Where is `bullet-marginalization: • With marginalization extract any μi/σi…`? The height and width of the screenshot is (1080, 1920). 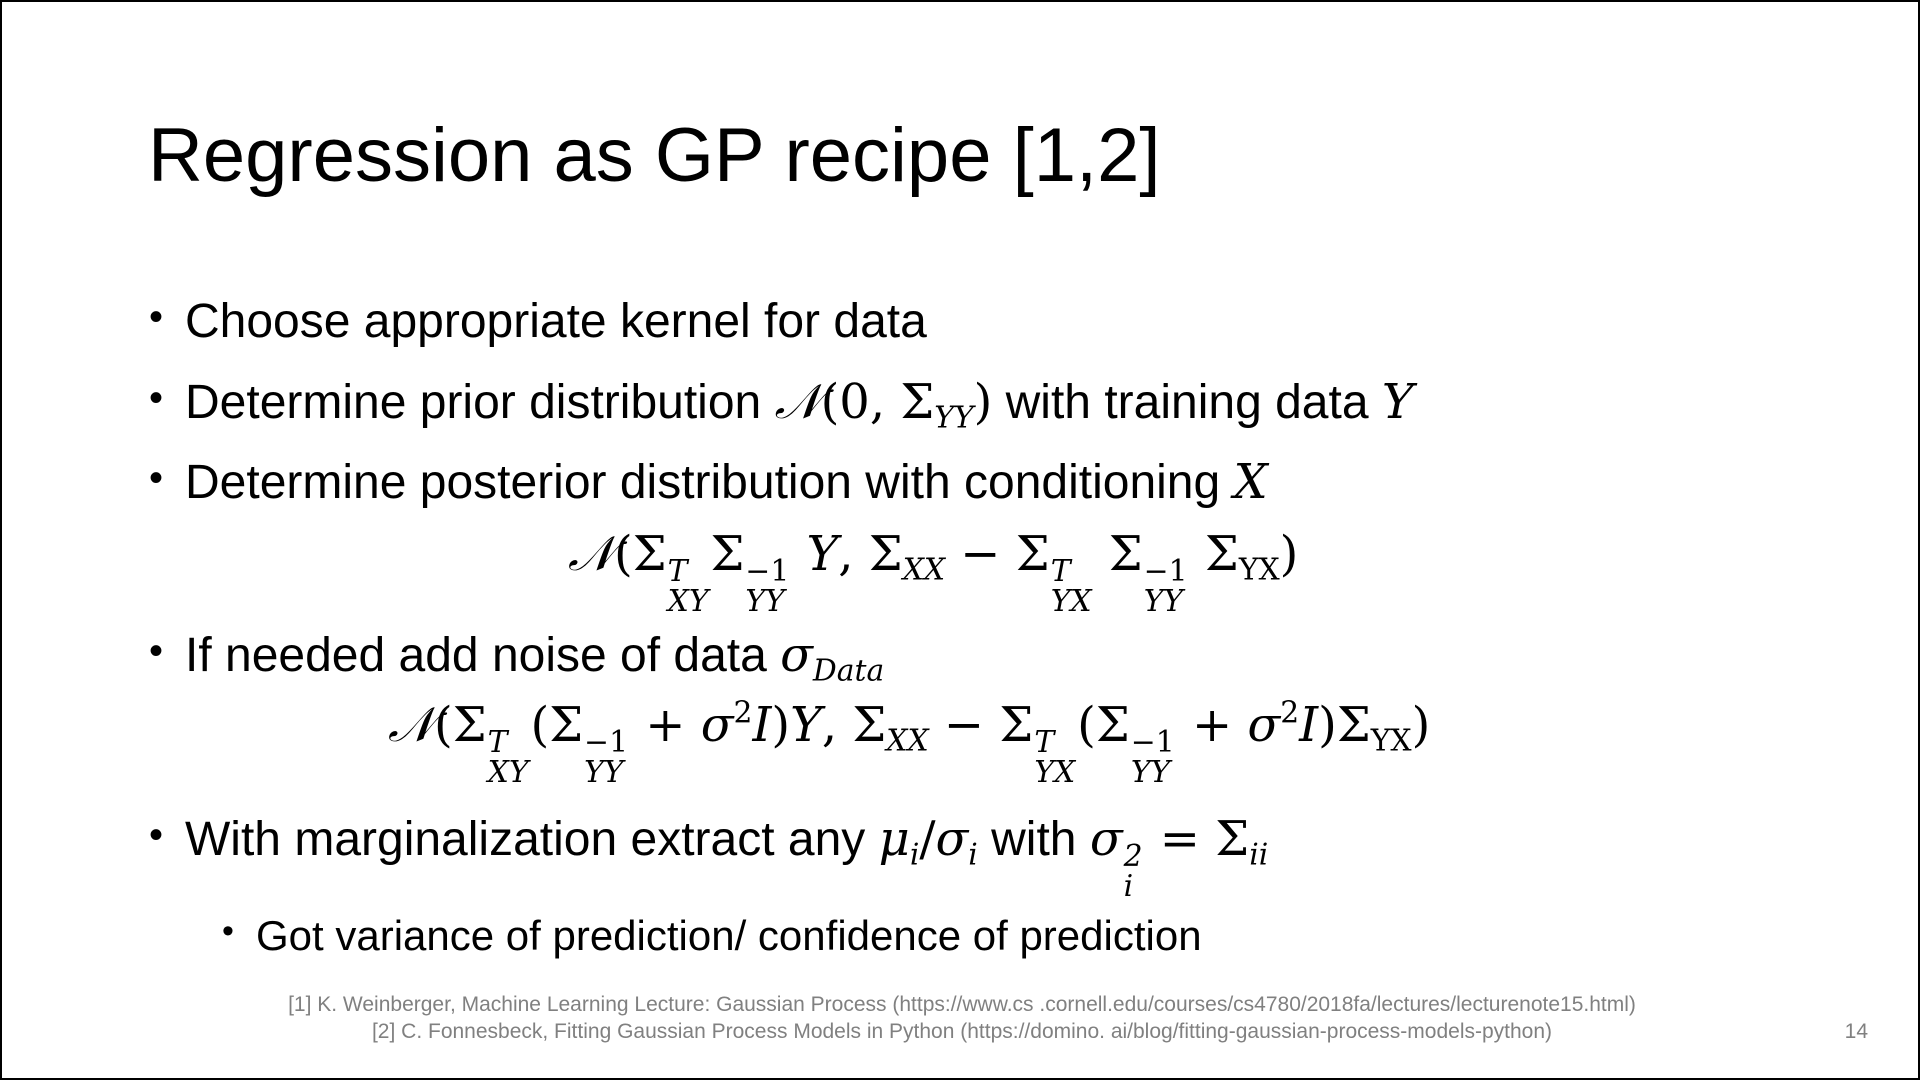 bullet-marginalization: • With marginalization extract any μi/σi… is located at coordinates (709, 858).